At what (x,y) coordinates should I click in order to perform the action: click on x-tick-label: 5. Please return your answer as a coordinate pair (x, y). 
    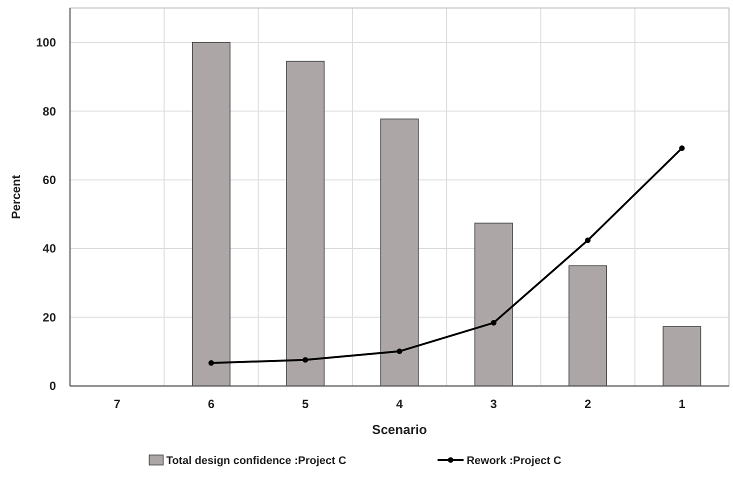
    Looking at the image, I should click on (306, 404).